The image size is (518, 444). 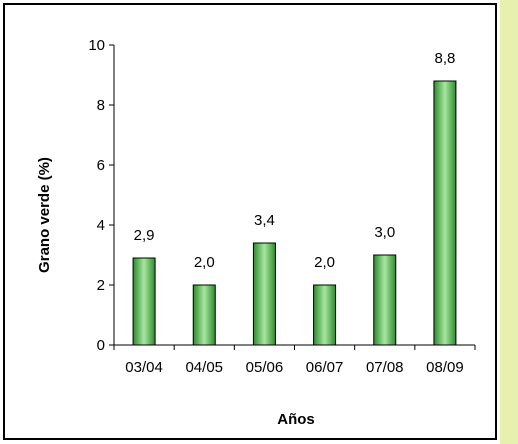 I want to click on decorative-stripe, so click(x=509, y=222).